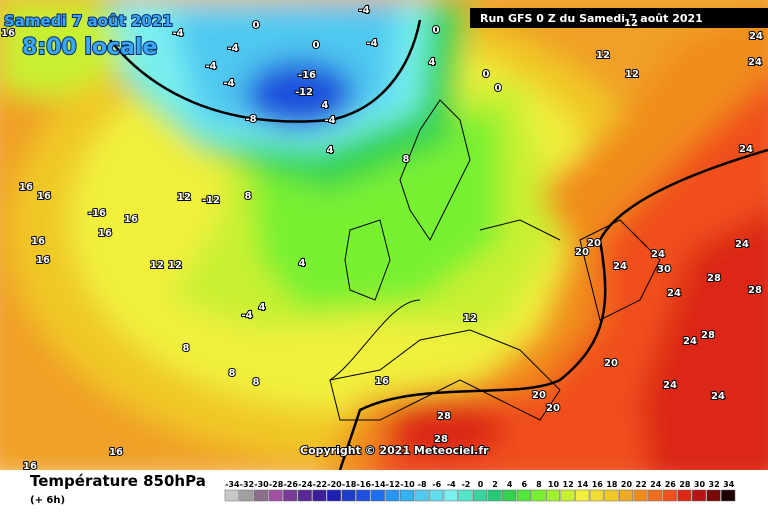  Describe the element at coordinates (349, 484) in the screenshot. I see `legend-value: -18` at that location.